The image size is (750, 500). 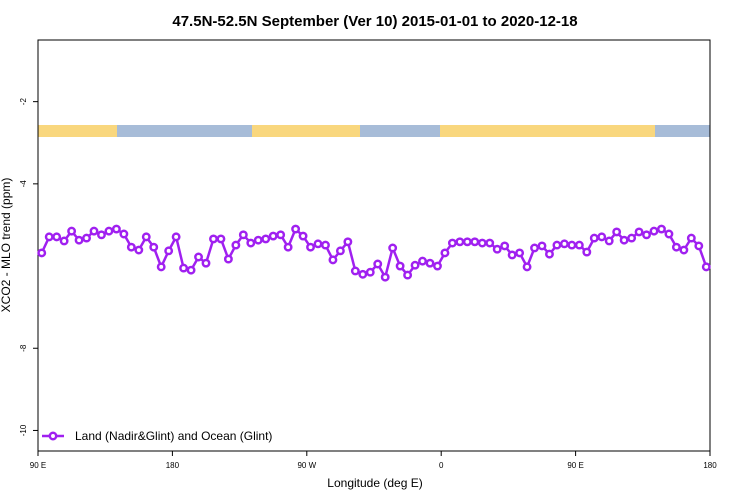 I want to click on y-tick-label: -10, so click(x=23, y=430).